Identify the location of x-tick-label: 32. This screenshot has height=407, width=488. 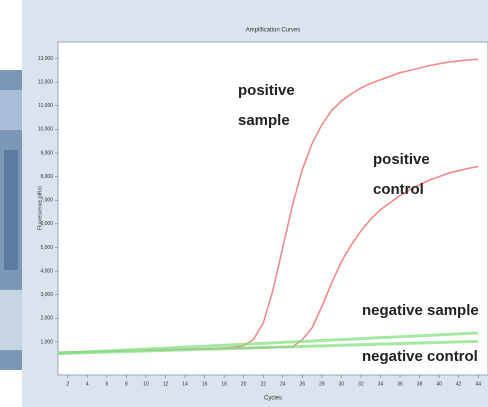
(361, 384).